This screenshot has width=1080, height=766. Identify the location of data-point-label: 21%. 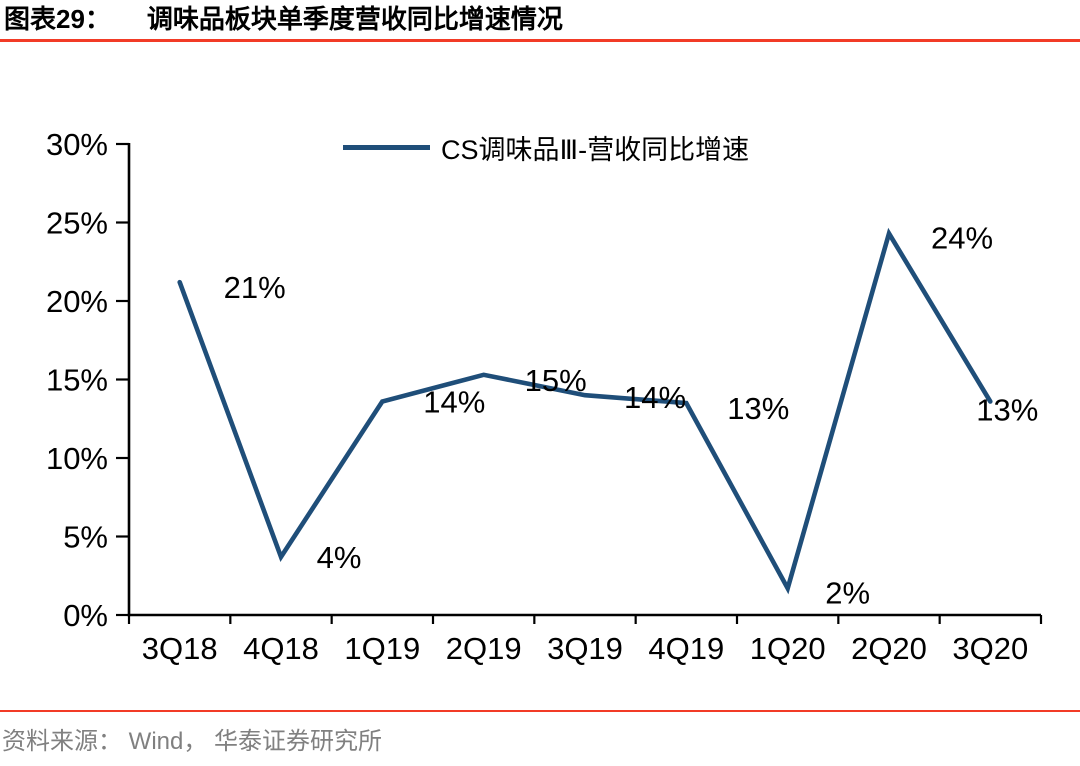
(255, 287).